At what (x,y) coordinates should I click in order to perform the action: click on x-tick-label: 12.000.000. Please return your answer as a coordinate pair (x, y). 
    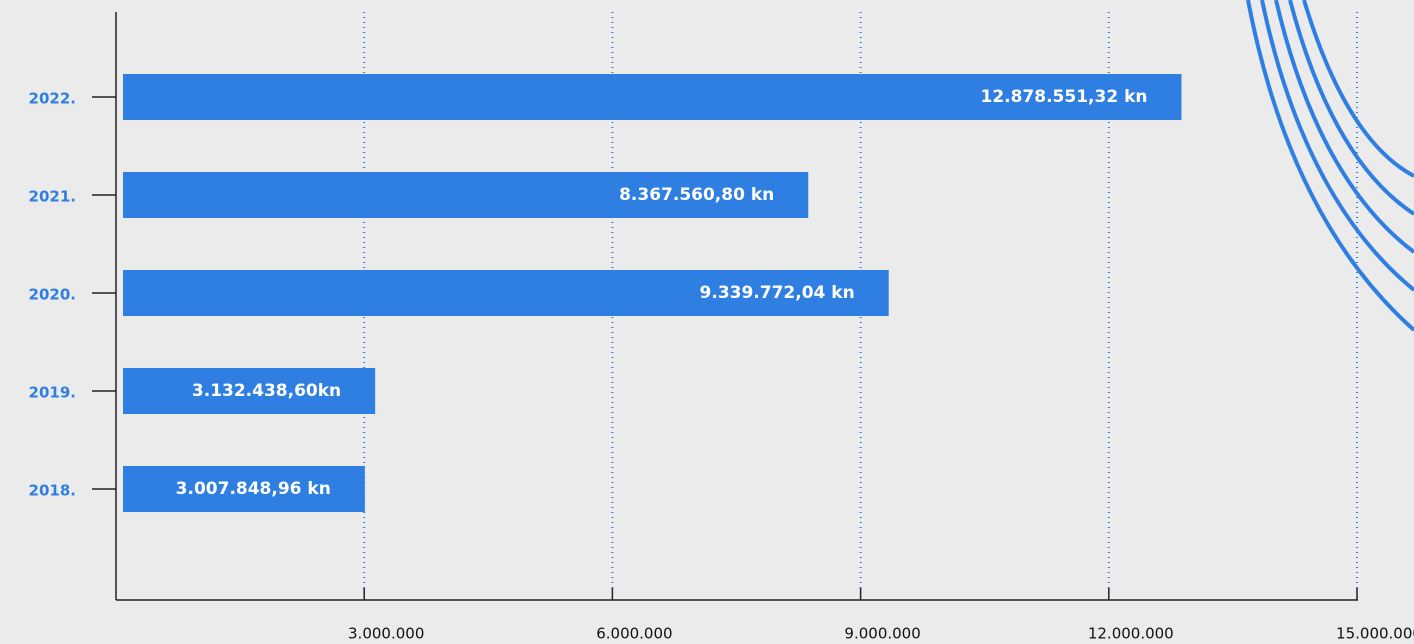
    Looking at the image, I should click on (1131, 634).